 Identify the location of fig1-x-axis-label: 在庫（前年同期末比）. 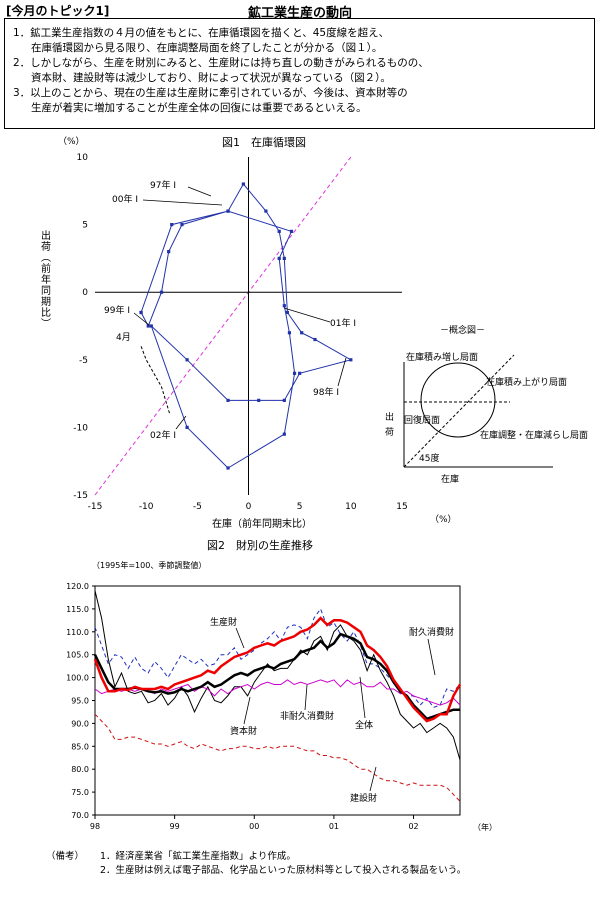
(262, 523).